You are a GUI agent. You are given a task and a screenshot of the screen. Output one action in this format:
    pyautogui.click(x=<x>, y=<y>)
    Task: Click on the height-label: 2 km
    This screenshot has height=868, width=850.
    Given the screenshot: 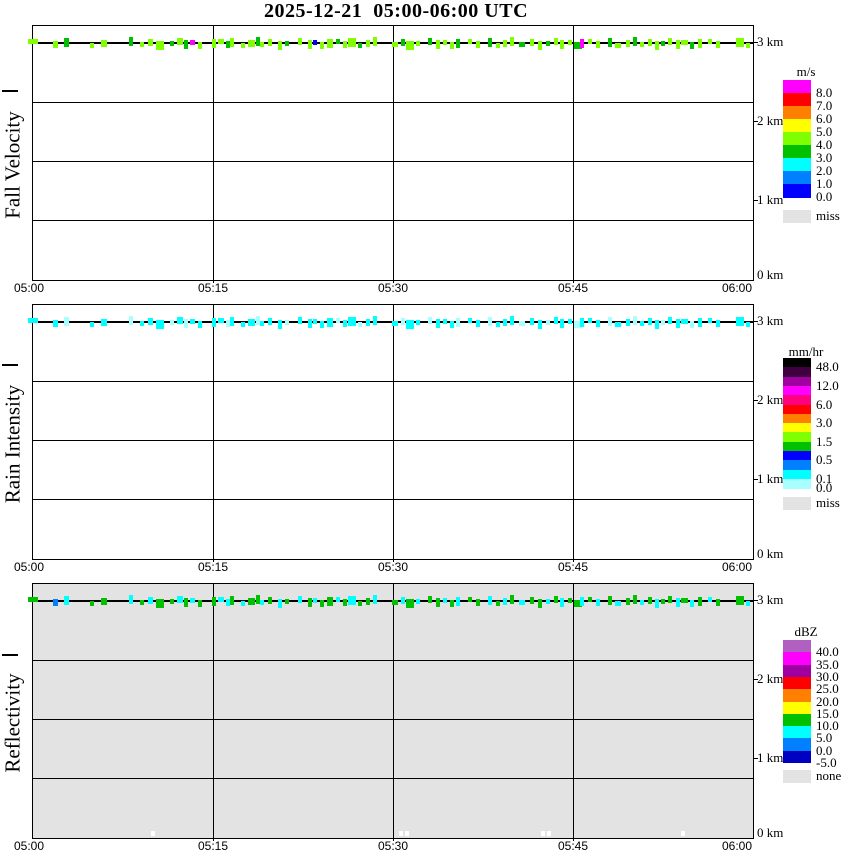 What is the action you would take?
    pyautogui.click(x=770, y=120)
    